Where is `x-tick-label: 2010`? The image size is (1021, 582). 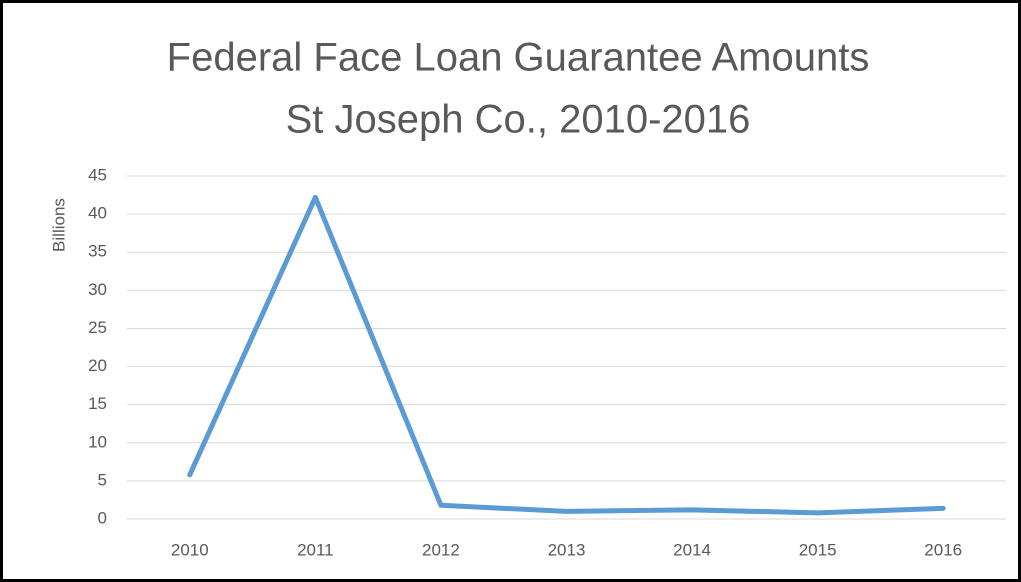
x-tick-label: 2010 is located at coordinates (190, 549).